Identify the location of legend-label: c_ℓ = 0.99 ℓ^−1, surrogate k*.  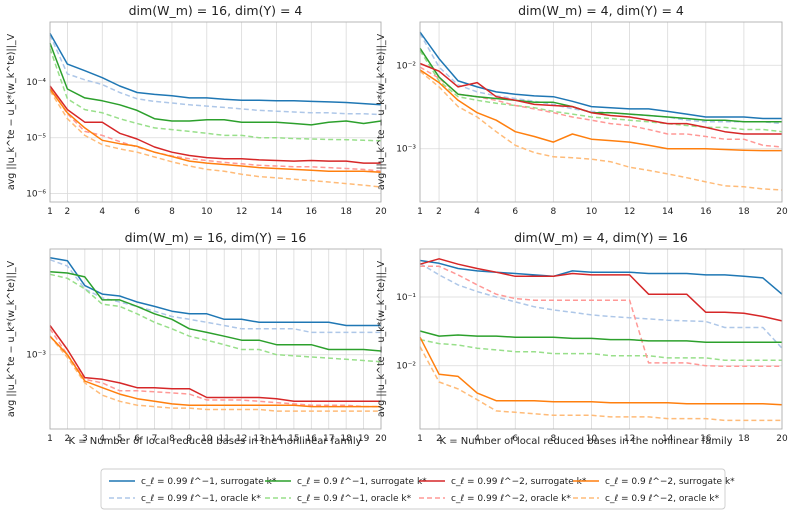
(209, 482).